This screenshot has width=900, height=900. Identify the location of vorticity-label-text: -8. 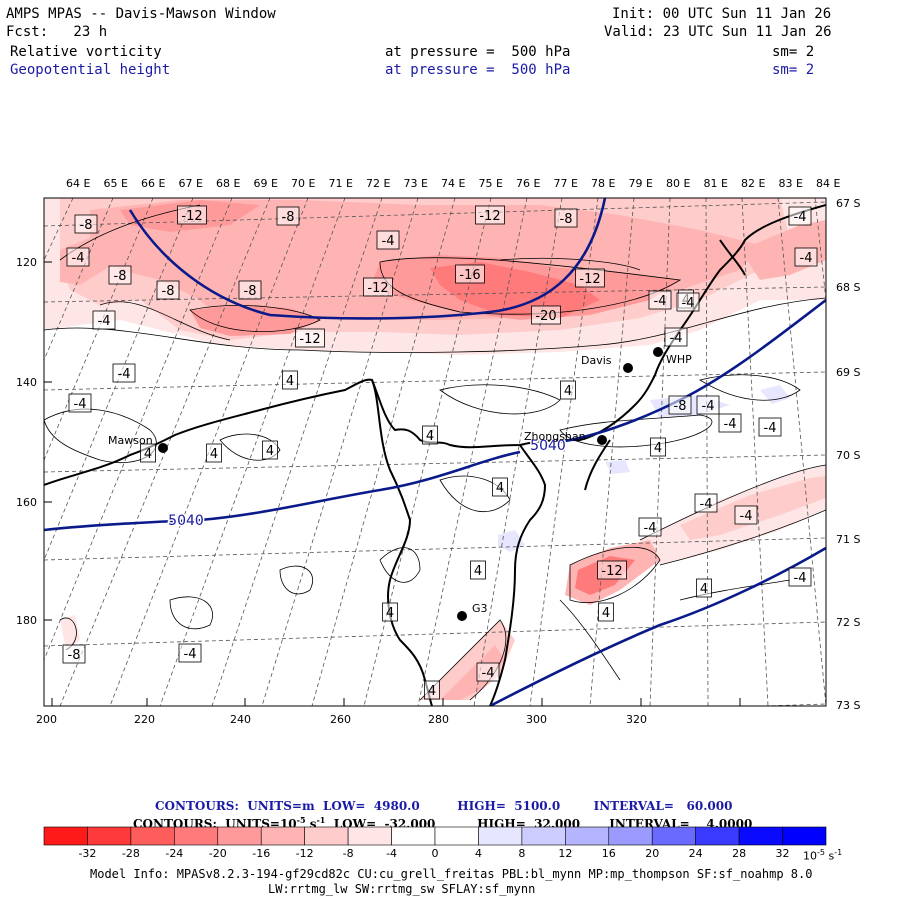
(680, 406).